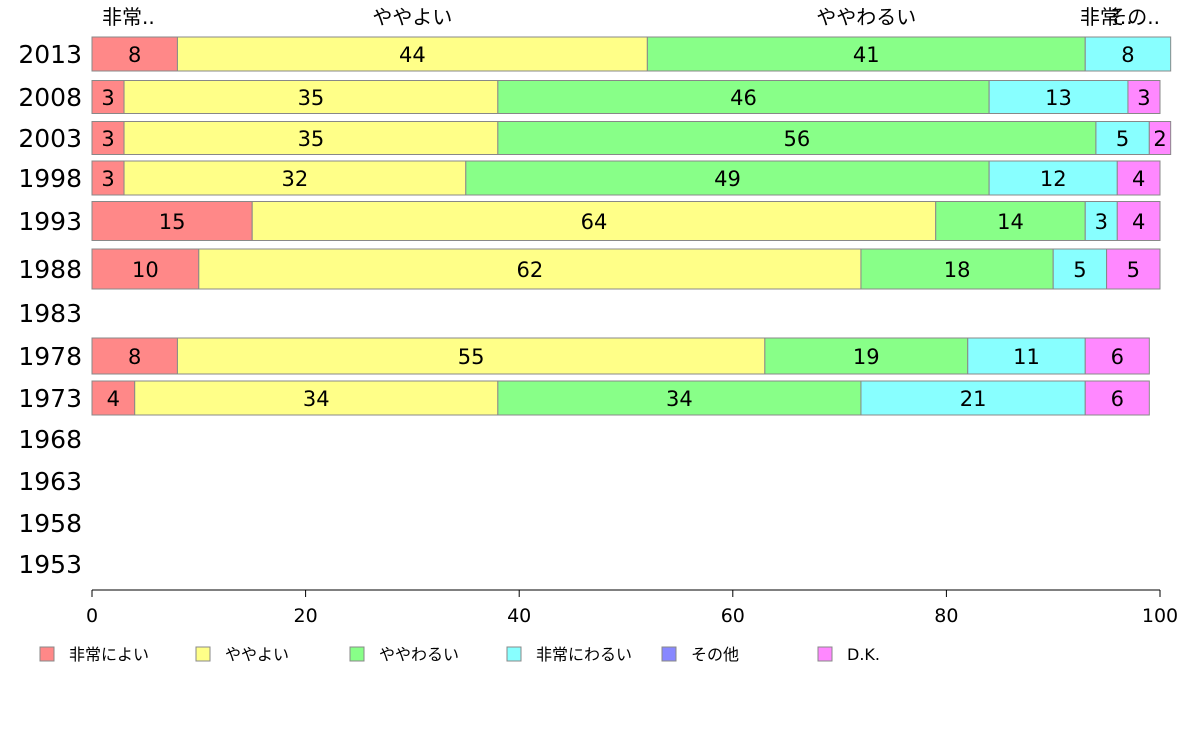 The height and width of the screenshot is (736, 1188). I want to click on legend-label-2: ややわるい, so click(419, 654).